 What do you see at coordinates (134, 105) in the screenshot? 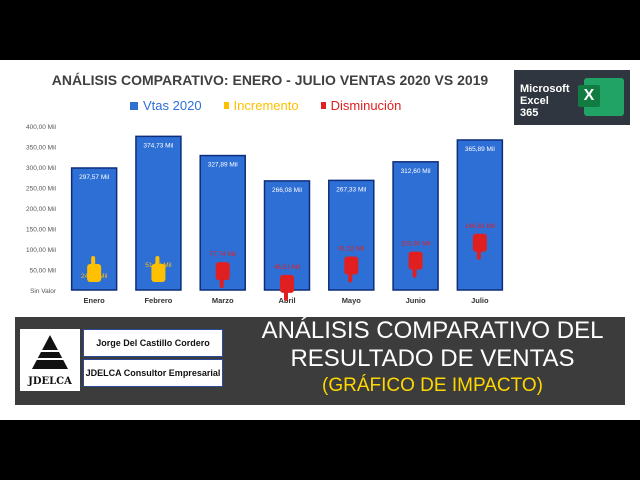
I see `legend-swatch-vtas` at bounding box center [134, 105].